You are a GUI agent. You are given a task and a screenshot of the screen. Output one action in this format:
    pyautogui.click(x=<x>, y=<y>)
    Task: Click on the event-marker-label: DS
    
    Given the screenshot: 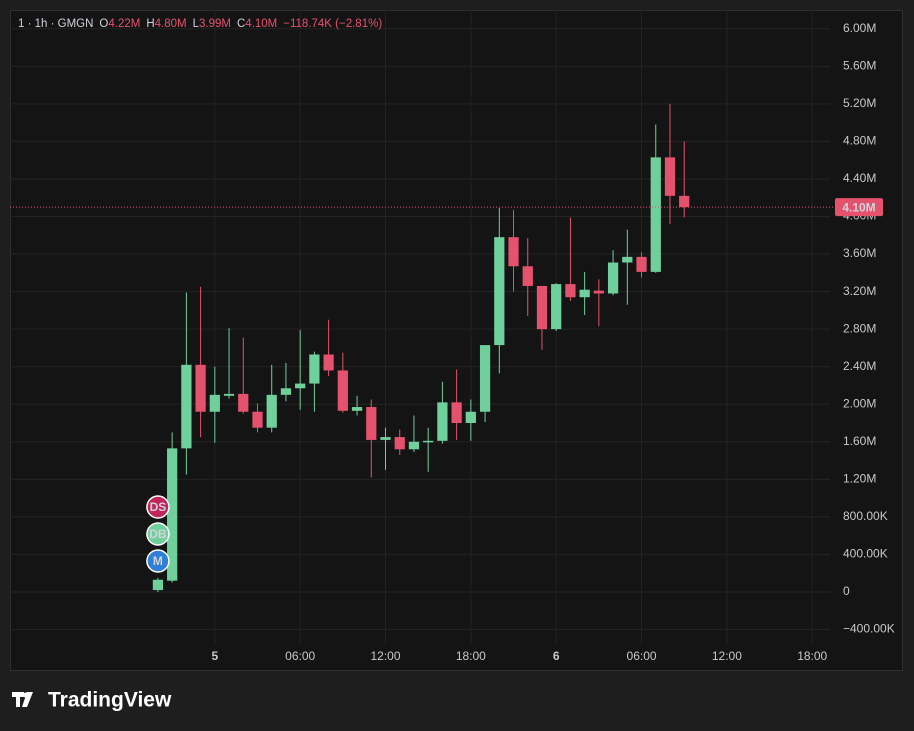 What is the action you would take?
    pyautogui.click(x=158, y=507)
    